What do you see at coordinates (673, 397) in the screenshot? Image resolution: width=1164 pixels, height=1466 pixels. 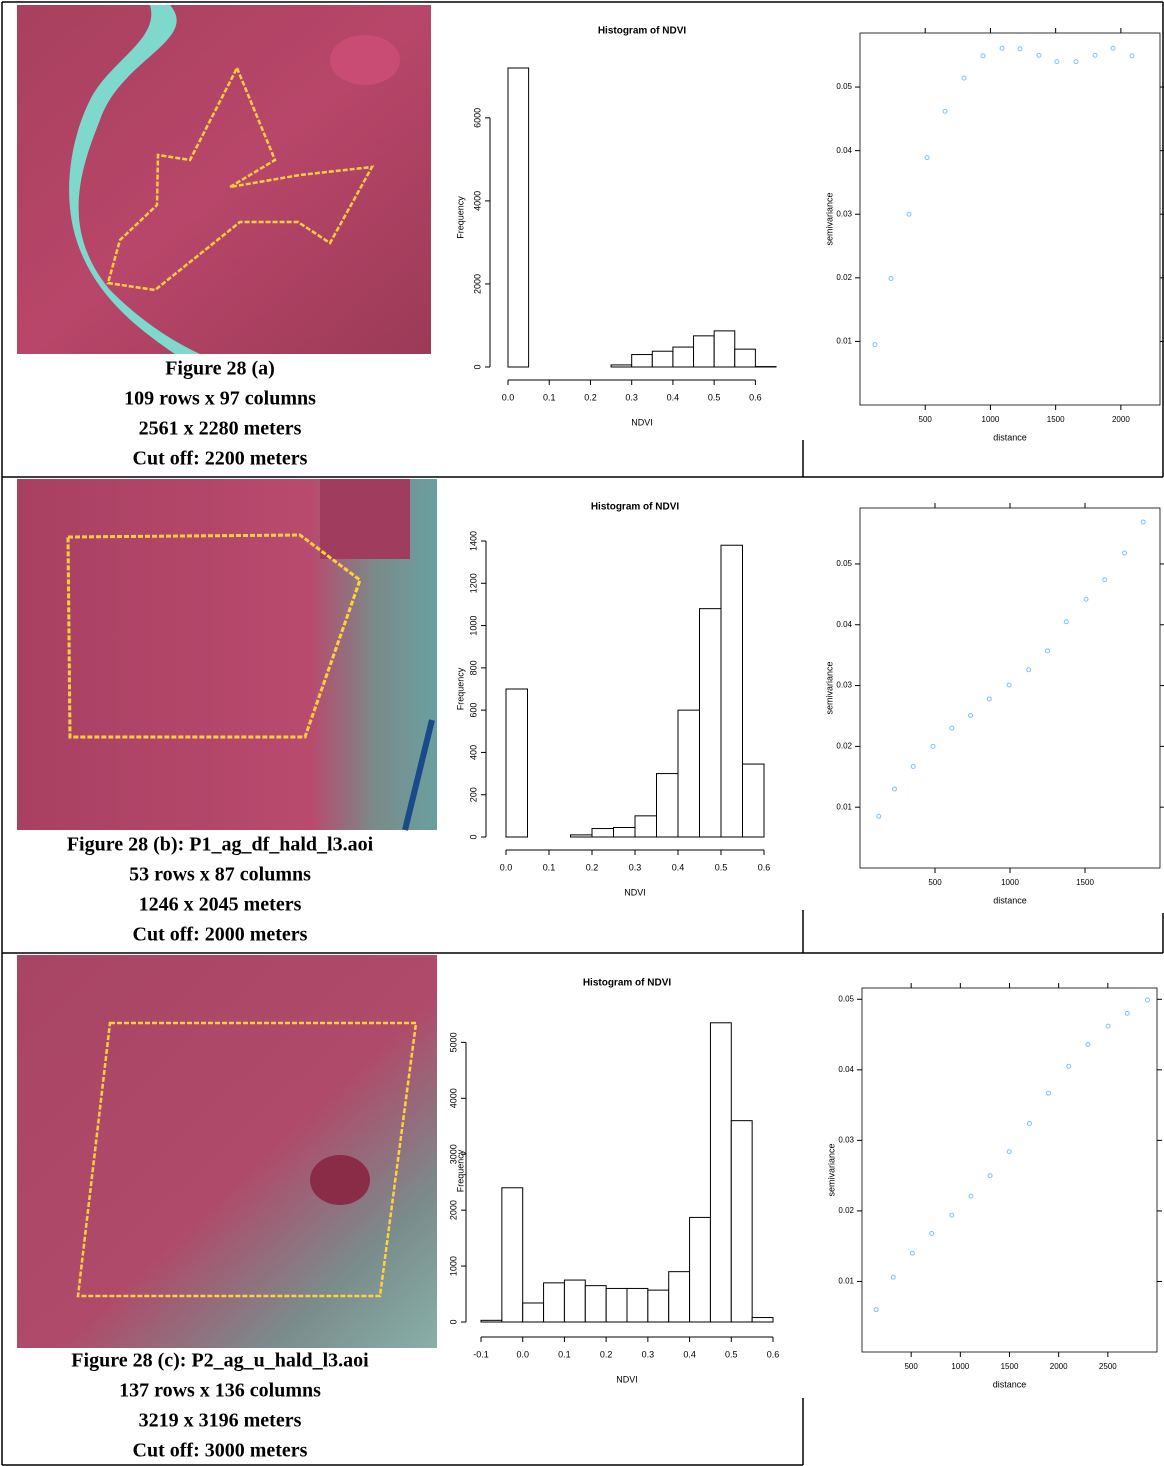 I see `x-tick-label: 0.4` at bounding box center [673, 397].